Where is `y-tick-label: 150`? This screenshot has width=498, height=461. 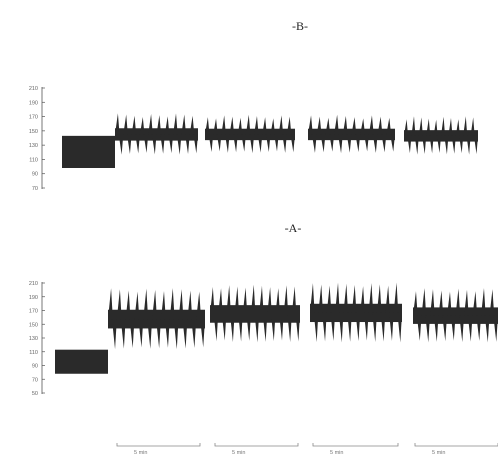 y-tick-label: 150 is located at coordinates (33, 325).